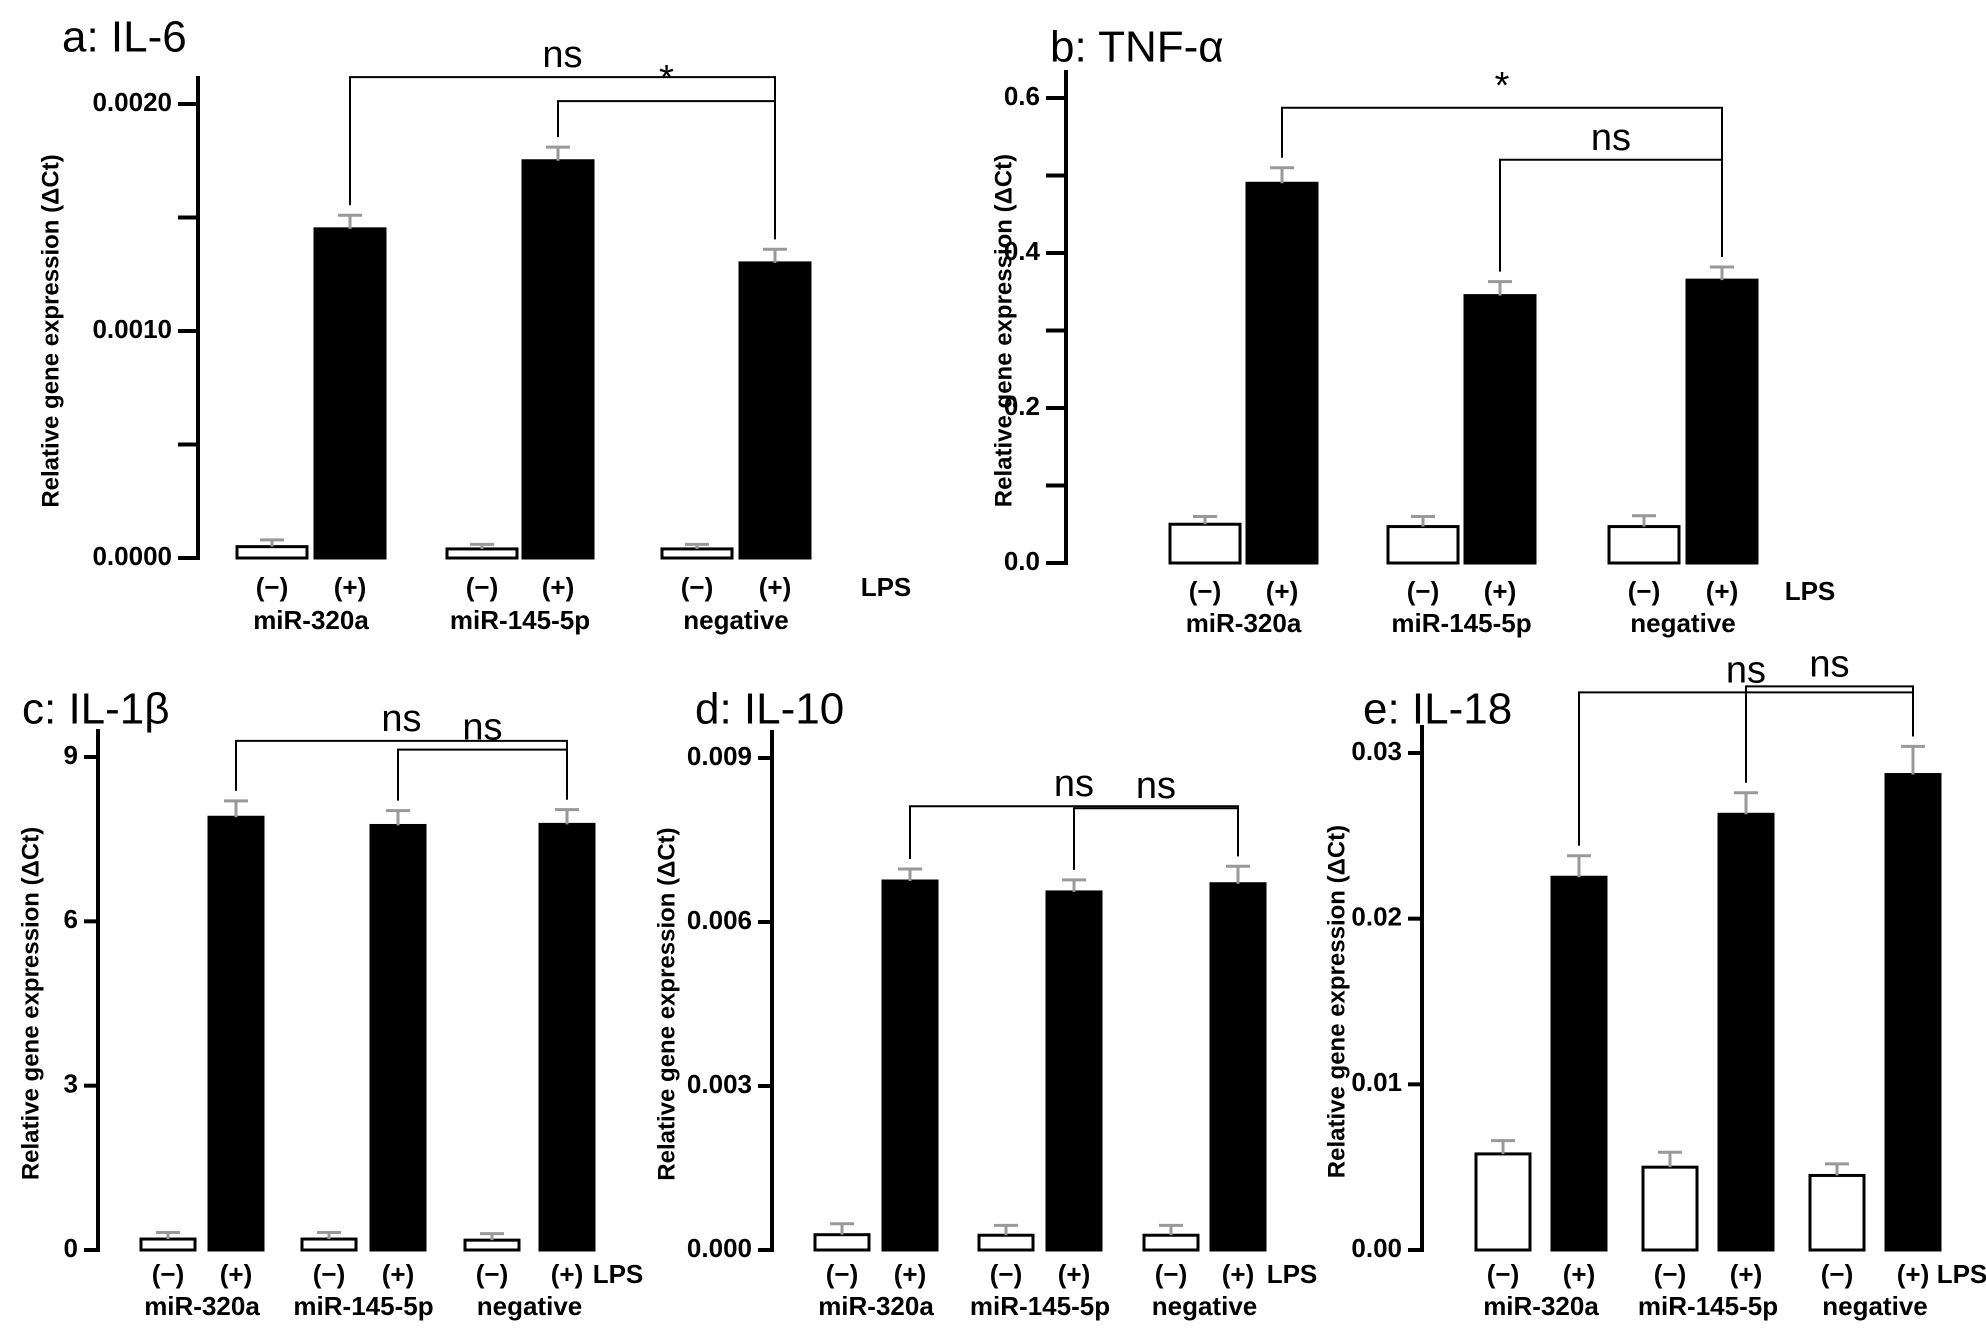 The height and width of the screenshot is (1340, 1986). I want to click on y-tick-label: 0.009, so click(719, 756).